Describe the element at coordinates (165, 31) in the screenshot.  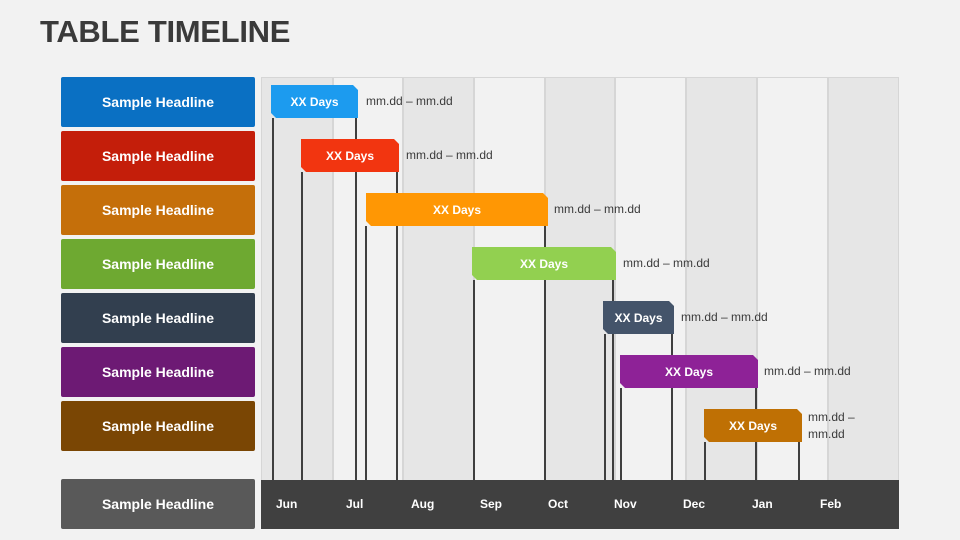
I see `page-title: TABLE TIMELINE` at that location.